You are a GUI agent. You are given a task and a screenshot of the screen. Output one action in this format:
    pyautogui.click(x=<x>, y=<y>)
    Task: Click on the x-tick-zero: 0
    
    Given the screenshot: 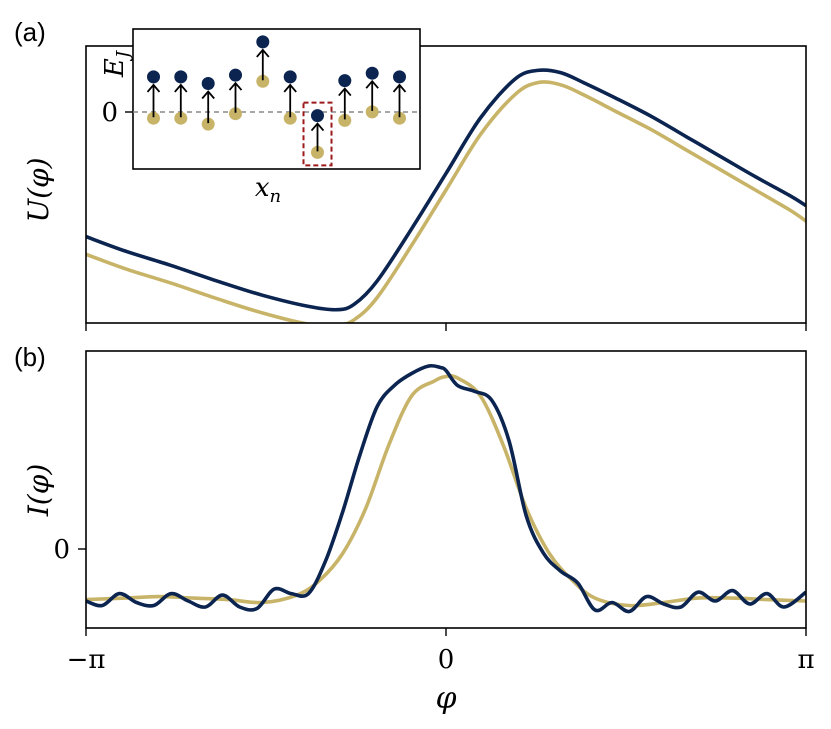 What is the action you would take?
    pyautogui.click(x=446, y=660)
    